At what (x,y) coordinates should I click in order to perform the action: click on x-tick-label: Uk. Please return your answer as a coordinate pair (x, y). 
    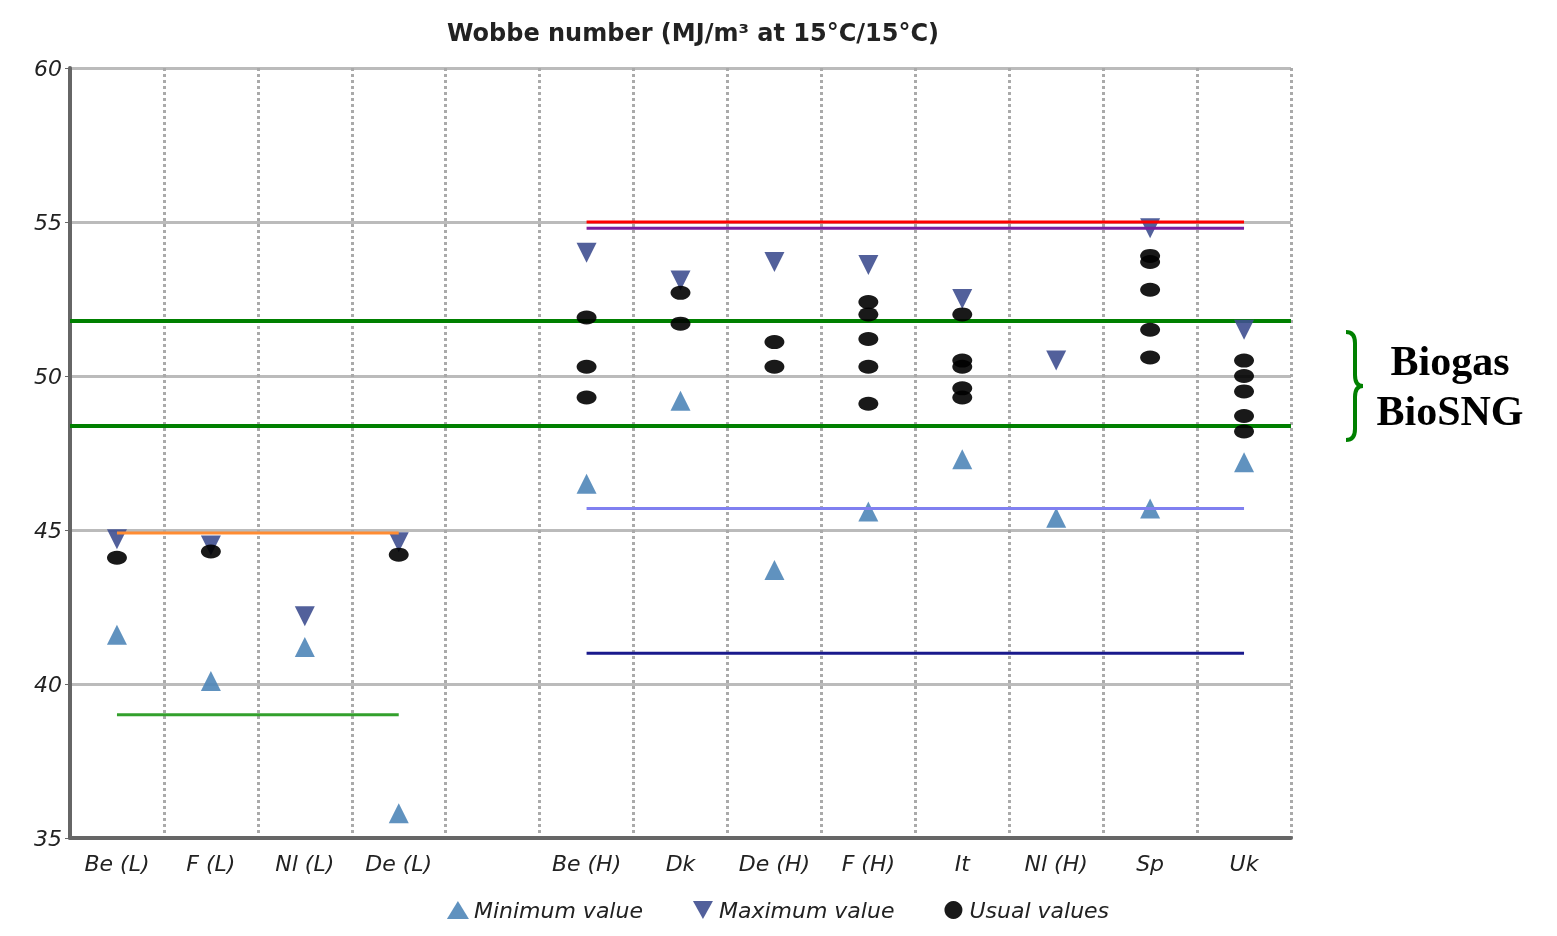
    Looking at the image, I should click on (1244, 863).